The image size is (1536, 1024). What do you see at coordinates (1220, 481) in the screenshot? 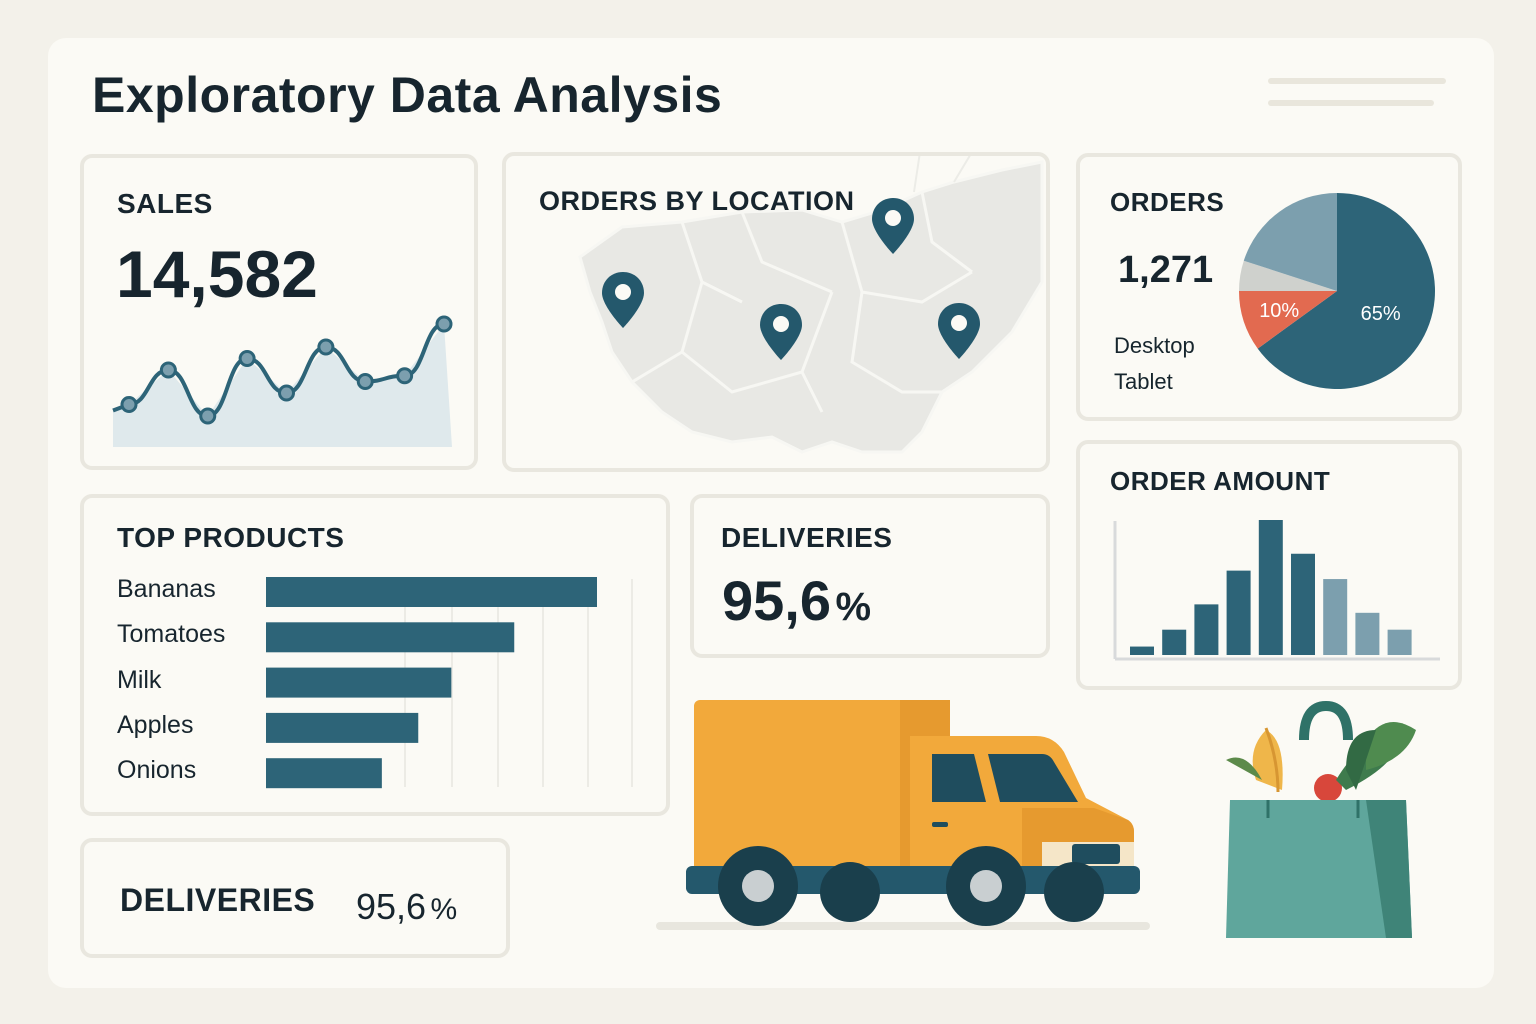
I see `order-amount-title: ORDER AMOUNT` at bounding box center [1220, 481].